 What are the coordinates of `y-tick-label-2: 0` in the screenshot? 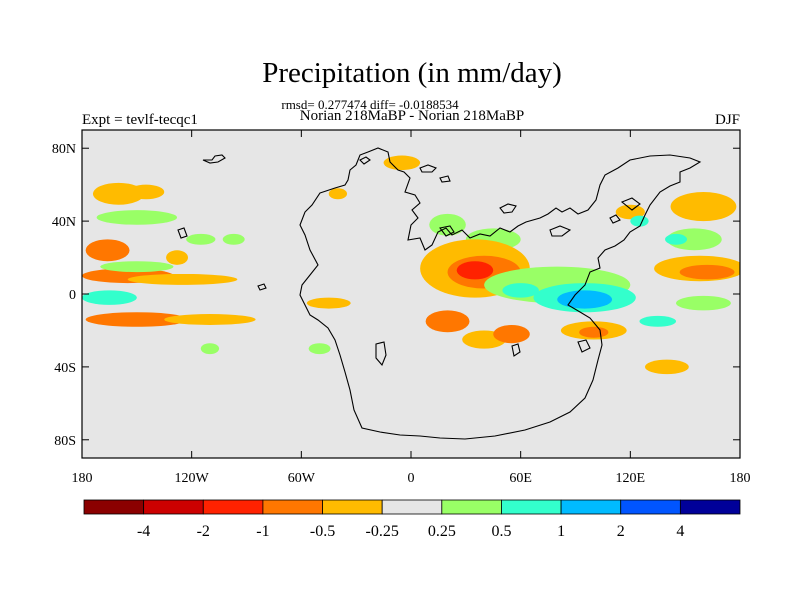 It's located at (72, 295).